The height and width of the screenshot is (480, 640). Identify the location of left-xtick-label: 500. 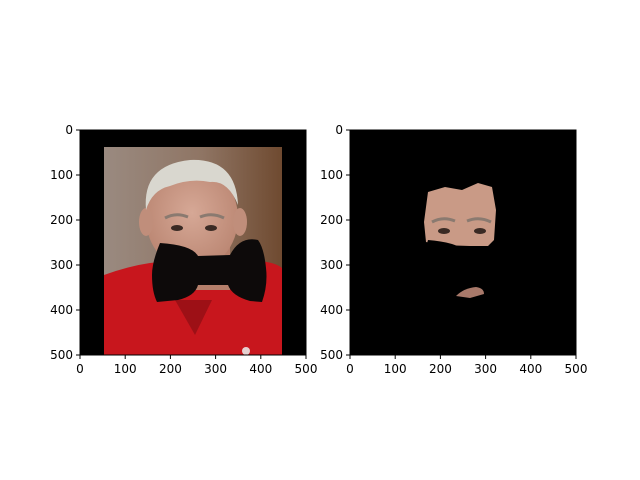
(306, 369).